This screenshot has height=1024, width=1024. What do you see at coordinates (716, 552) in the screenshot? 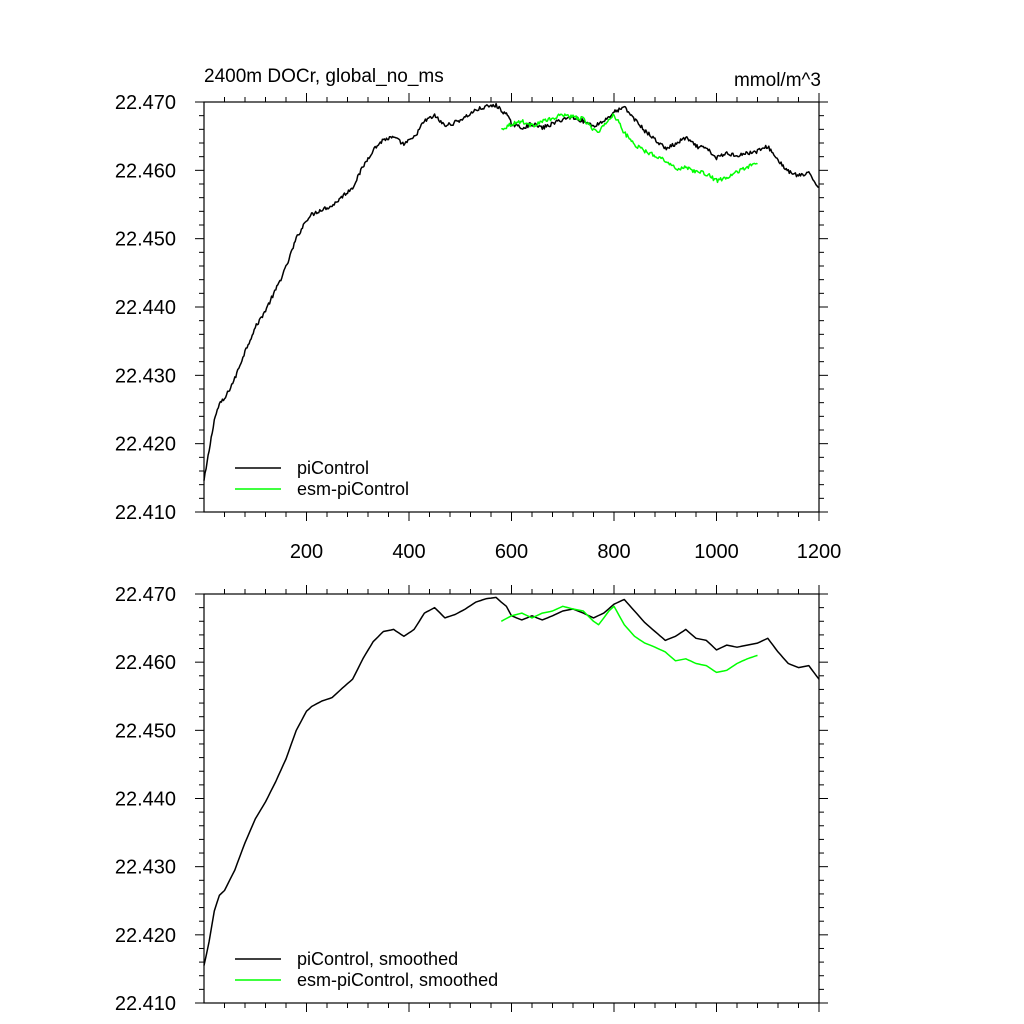
I see `x-tick-label: 1000` at bounding box center [716, 552].